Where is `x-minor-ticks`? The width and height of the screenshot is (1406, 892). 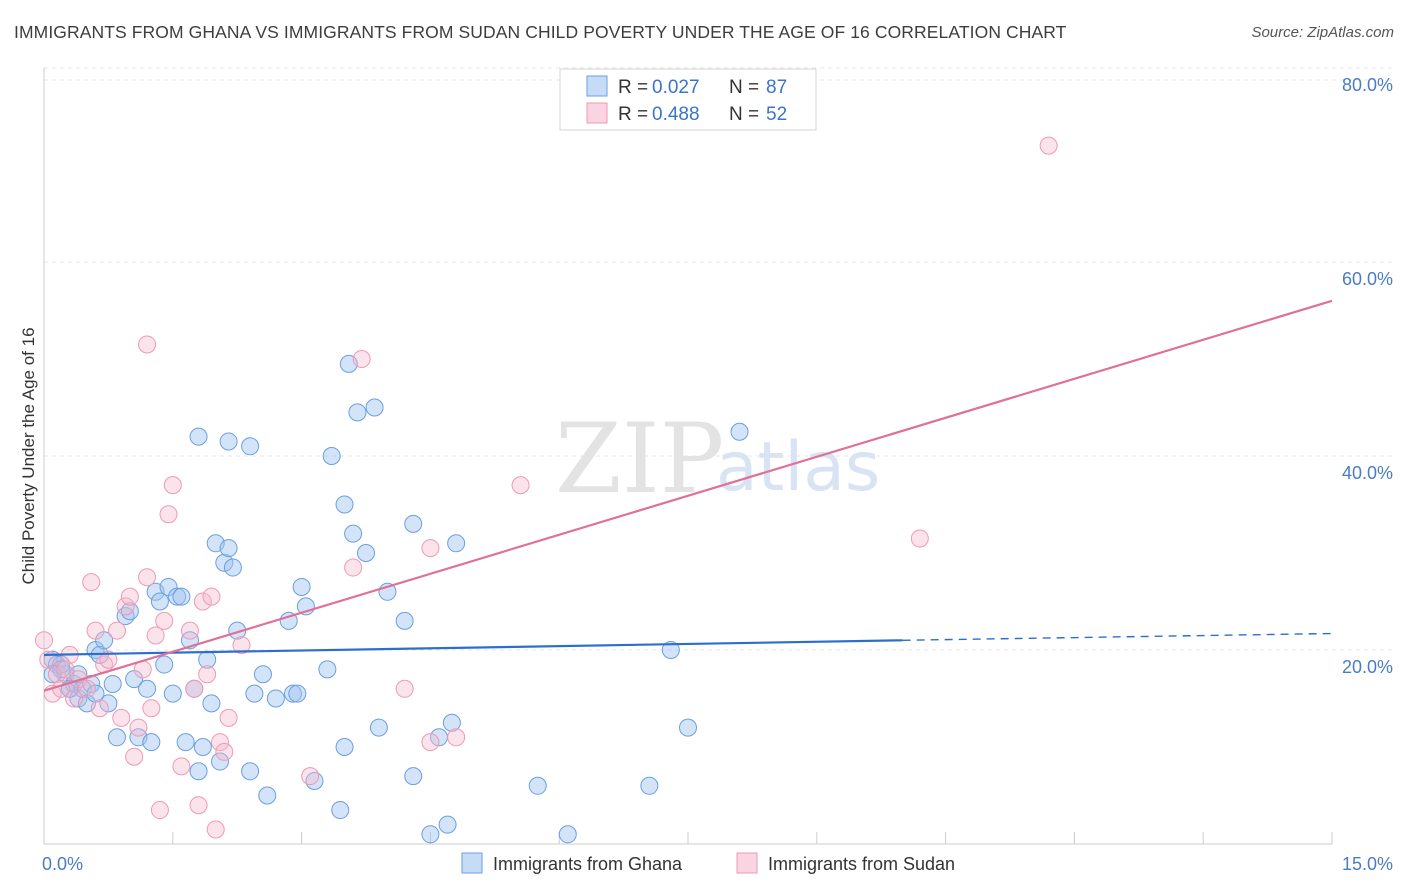 x-minor-ticks is located at coordinates (752, 838).